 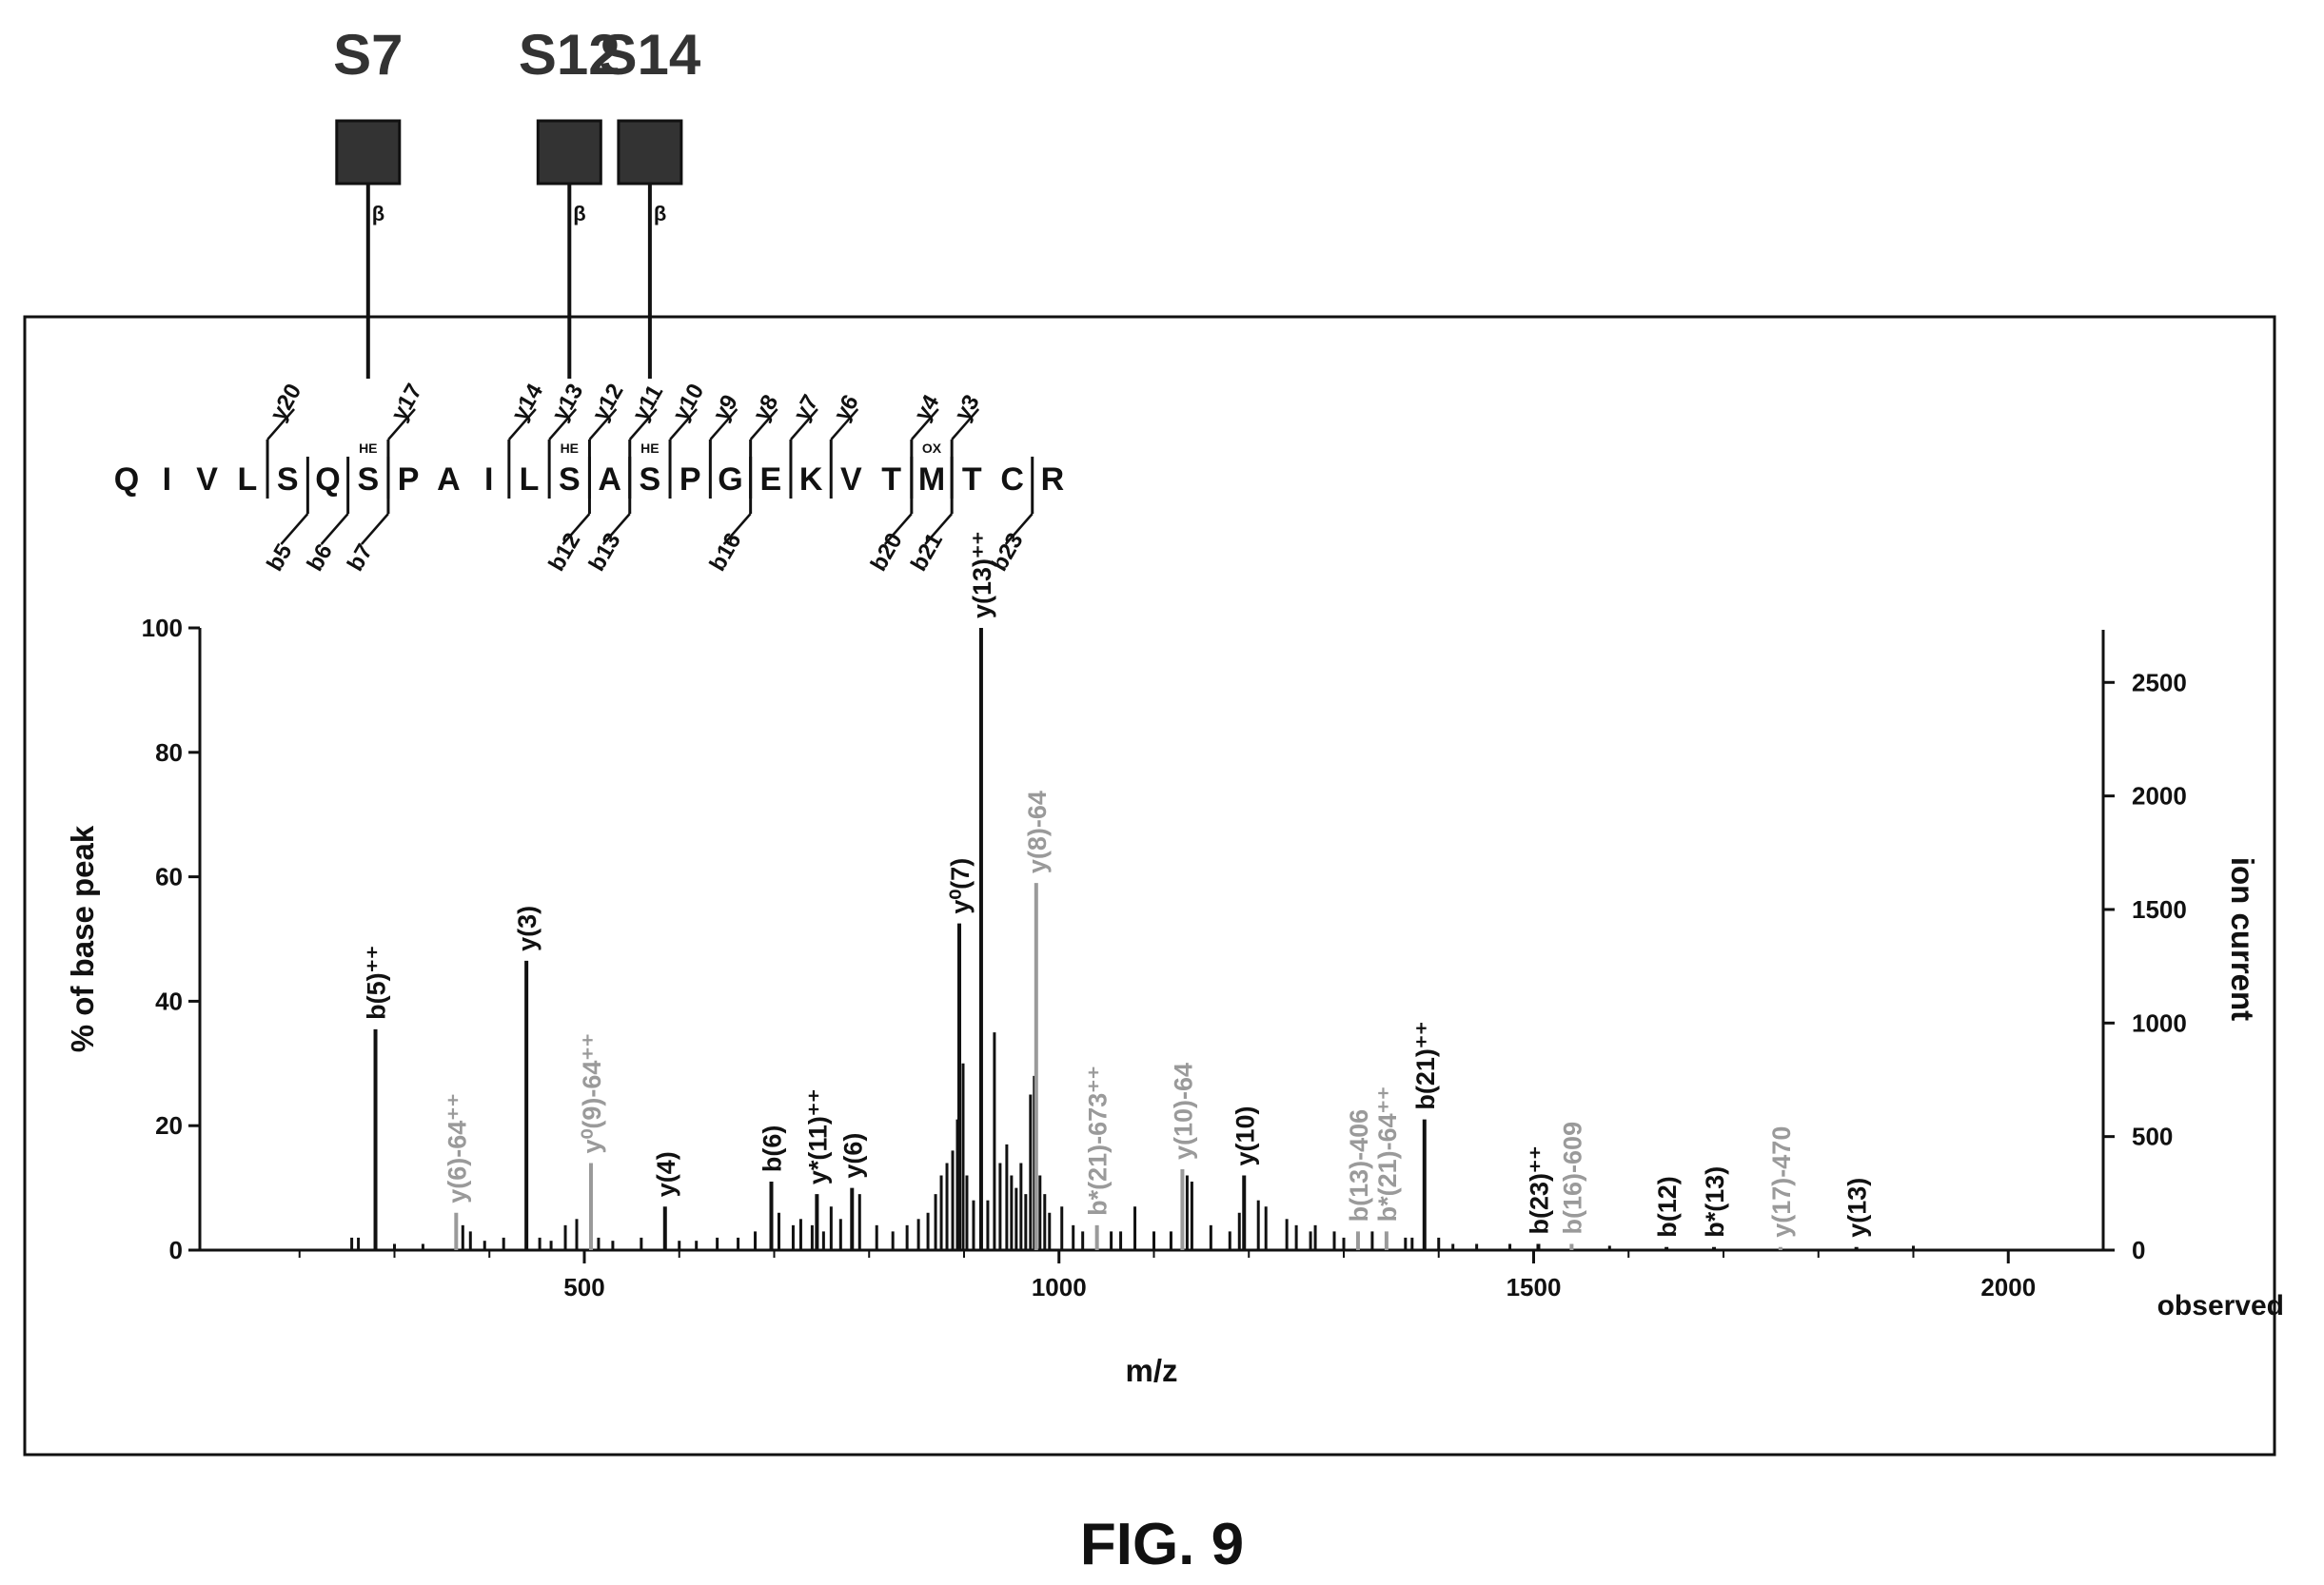 What do you see at coordinates (1012, 479) in the screenshot?
I see `sequence-residue: C` at bounding box center [1012, 479].